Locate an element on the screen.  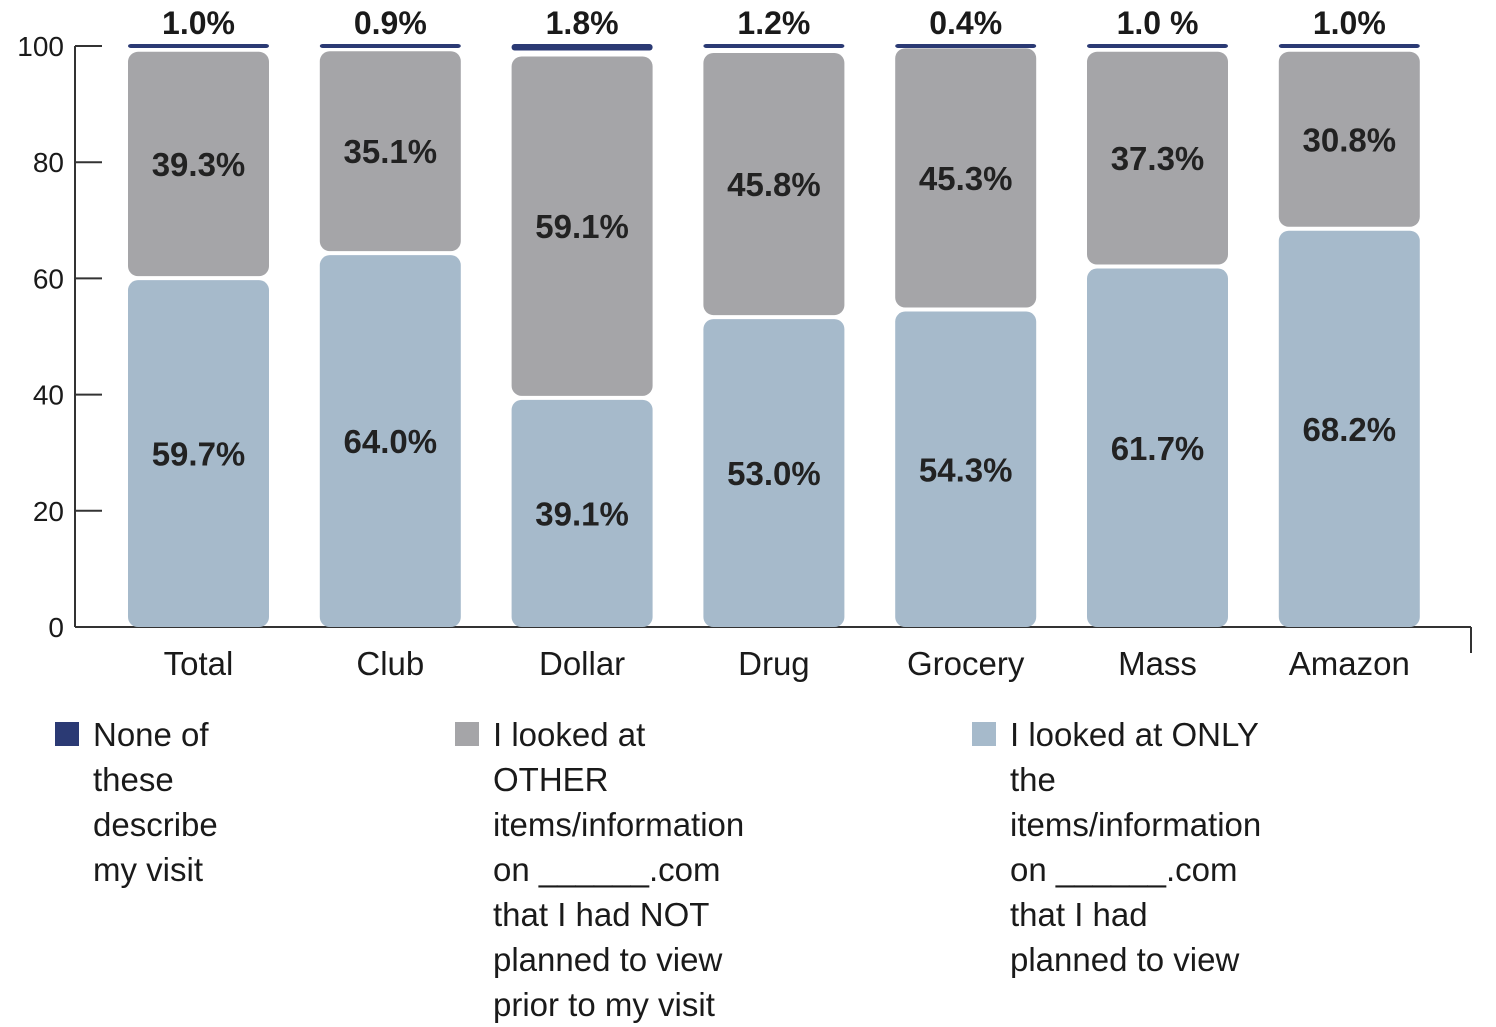
data-label-other: 39.3% is located at coordinates (199, 164).